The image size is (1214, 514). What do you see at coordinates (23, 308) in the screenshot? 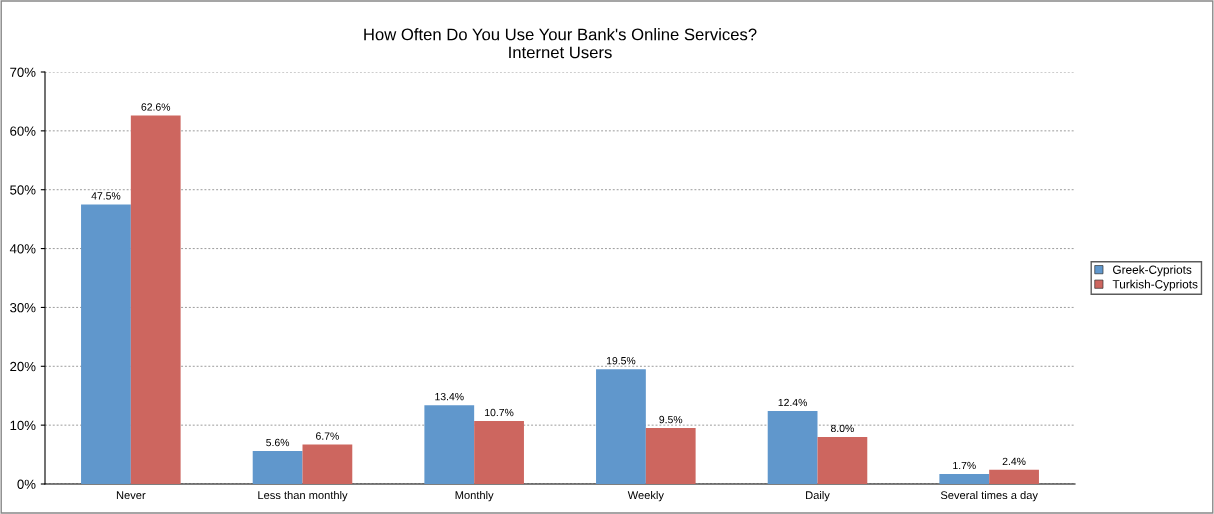
I see `y-tick-label: 30%` at bounding box center [23, 308].